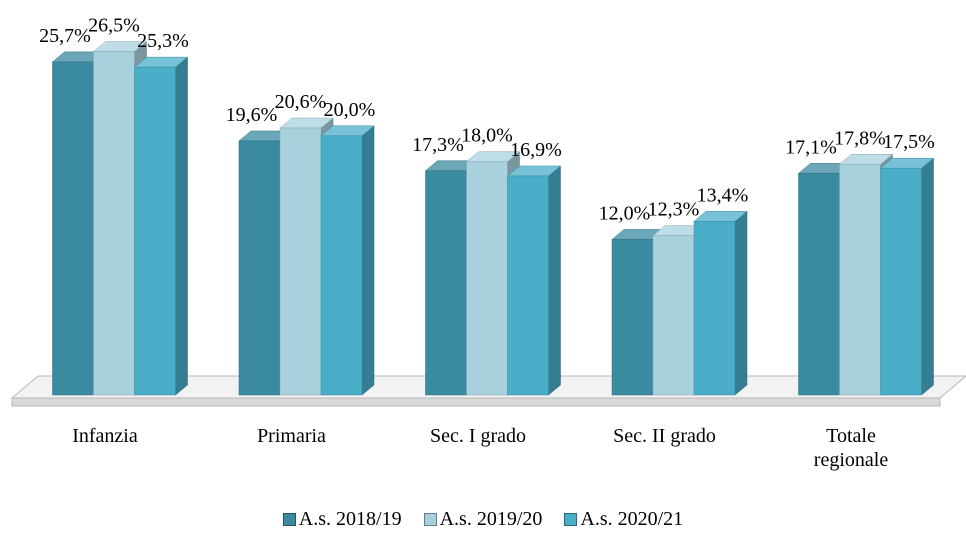  Describe the element at coordinates (65, 36) in the screenshot. I see `data-label: 25,7%` at that location.